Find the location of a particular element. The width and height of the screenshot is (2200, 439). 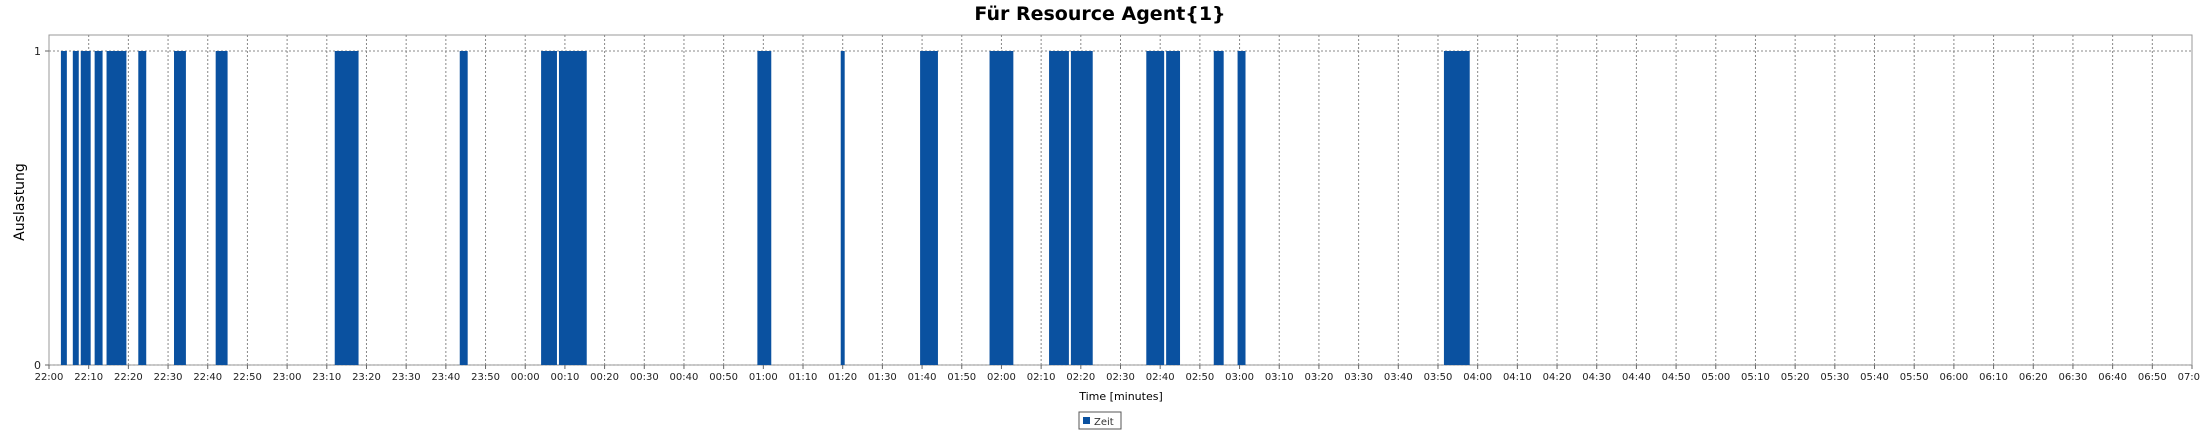

y-axis-label: Auslastung is located at coordinates (20, 202).